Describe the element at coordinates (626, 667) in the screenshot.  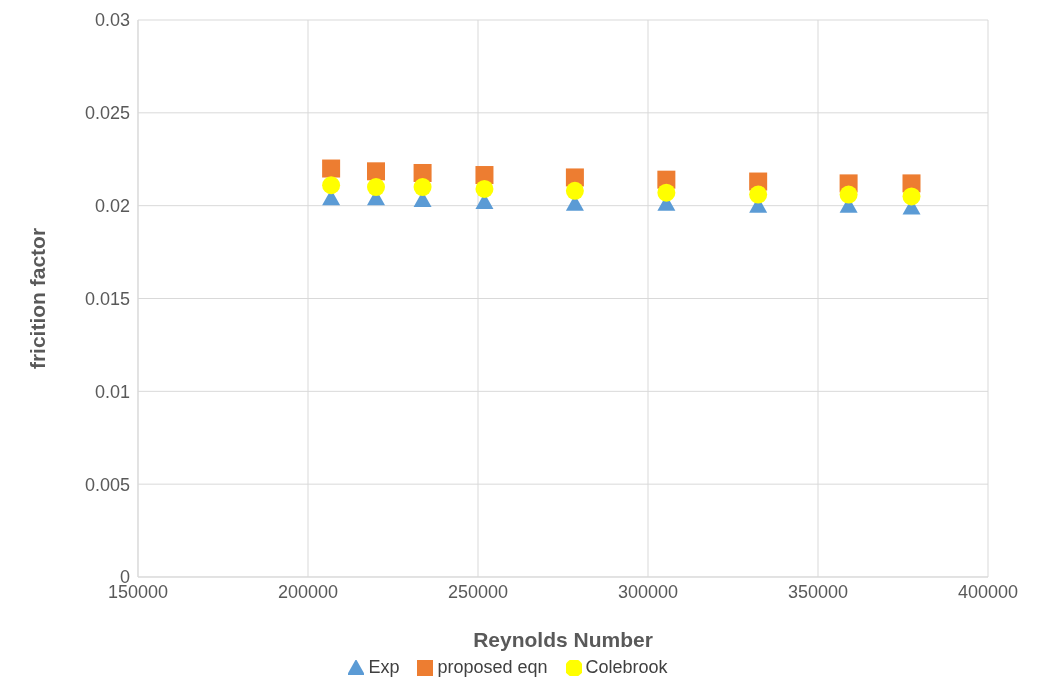
I see `legend-label: Colebrook` at that location.